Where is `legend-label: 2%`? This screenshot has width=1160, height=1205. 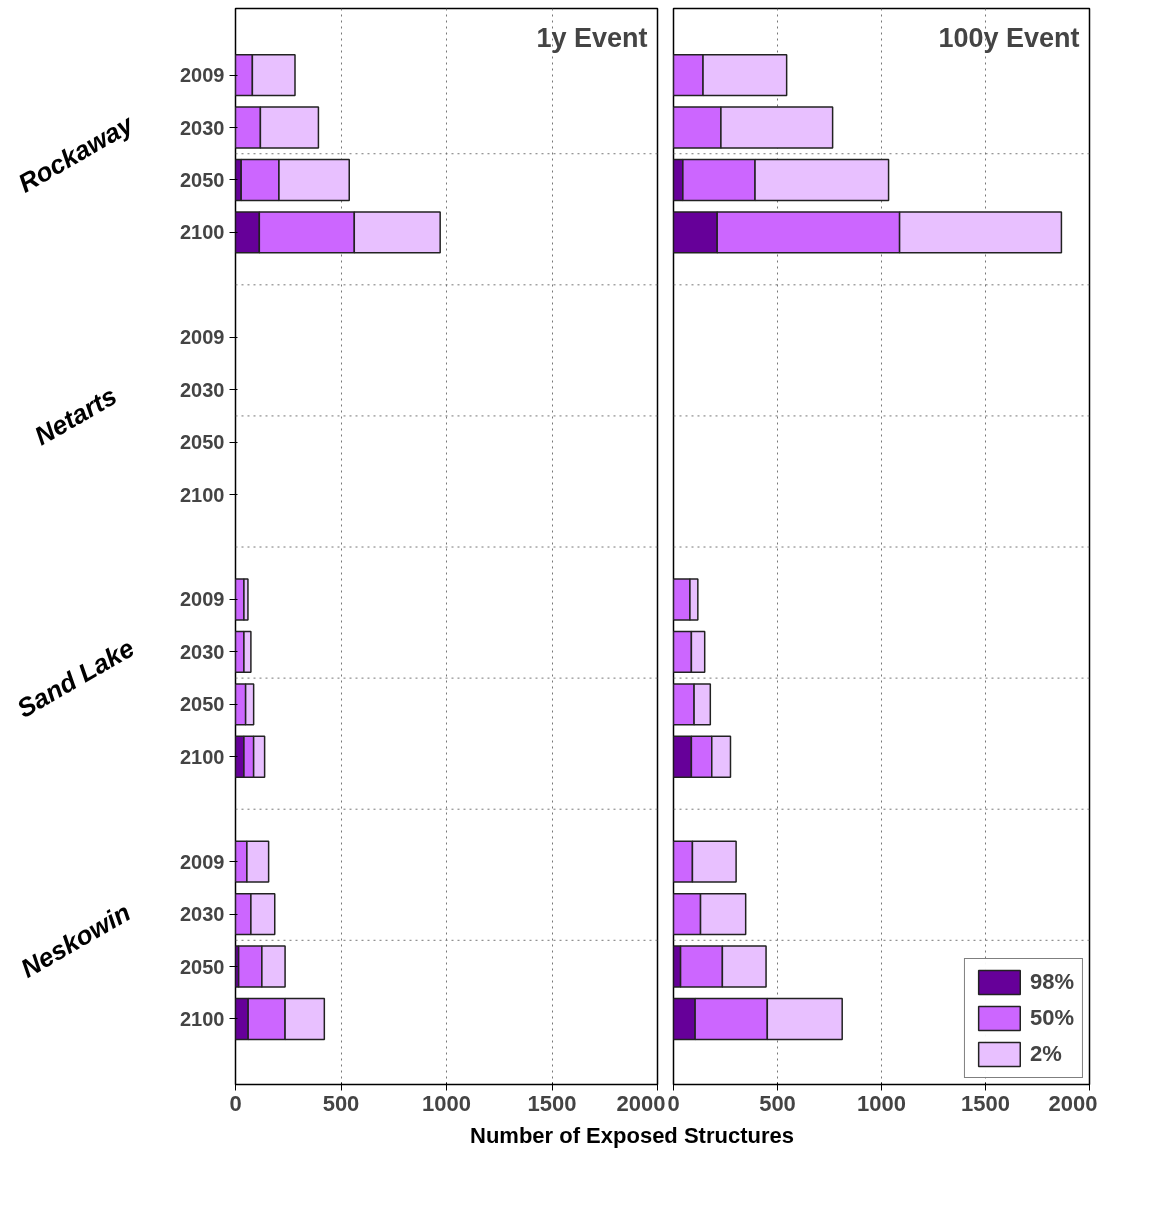
legend-label: 2% is located at coordinates (1045, 1054).